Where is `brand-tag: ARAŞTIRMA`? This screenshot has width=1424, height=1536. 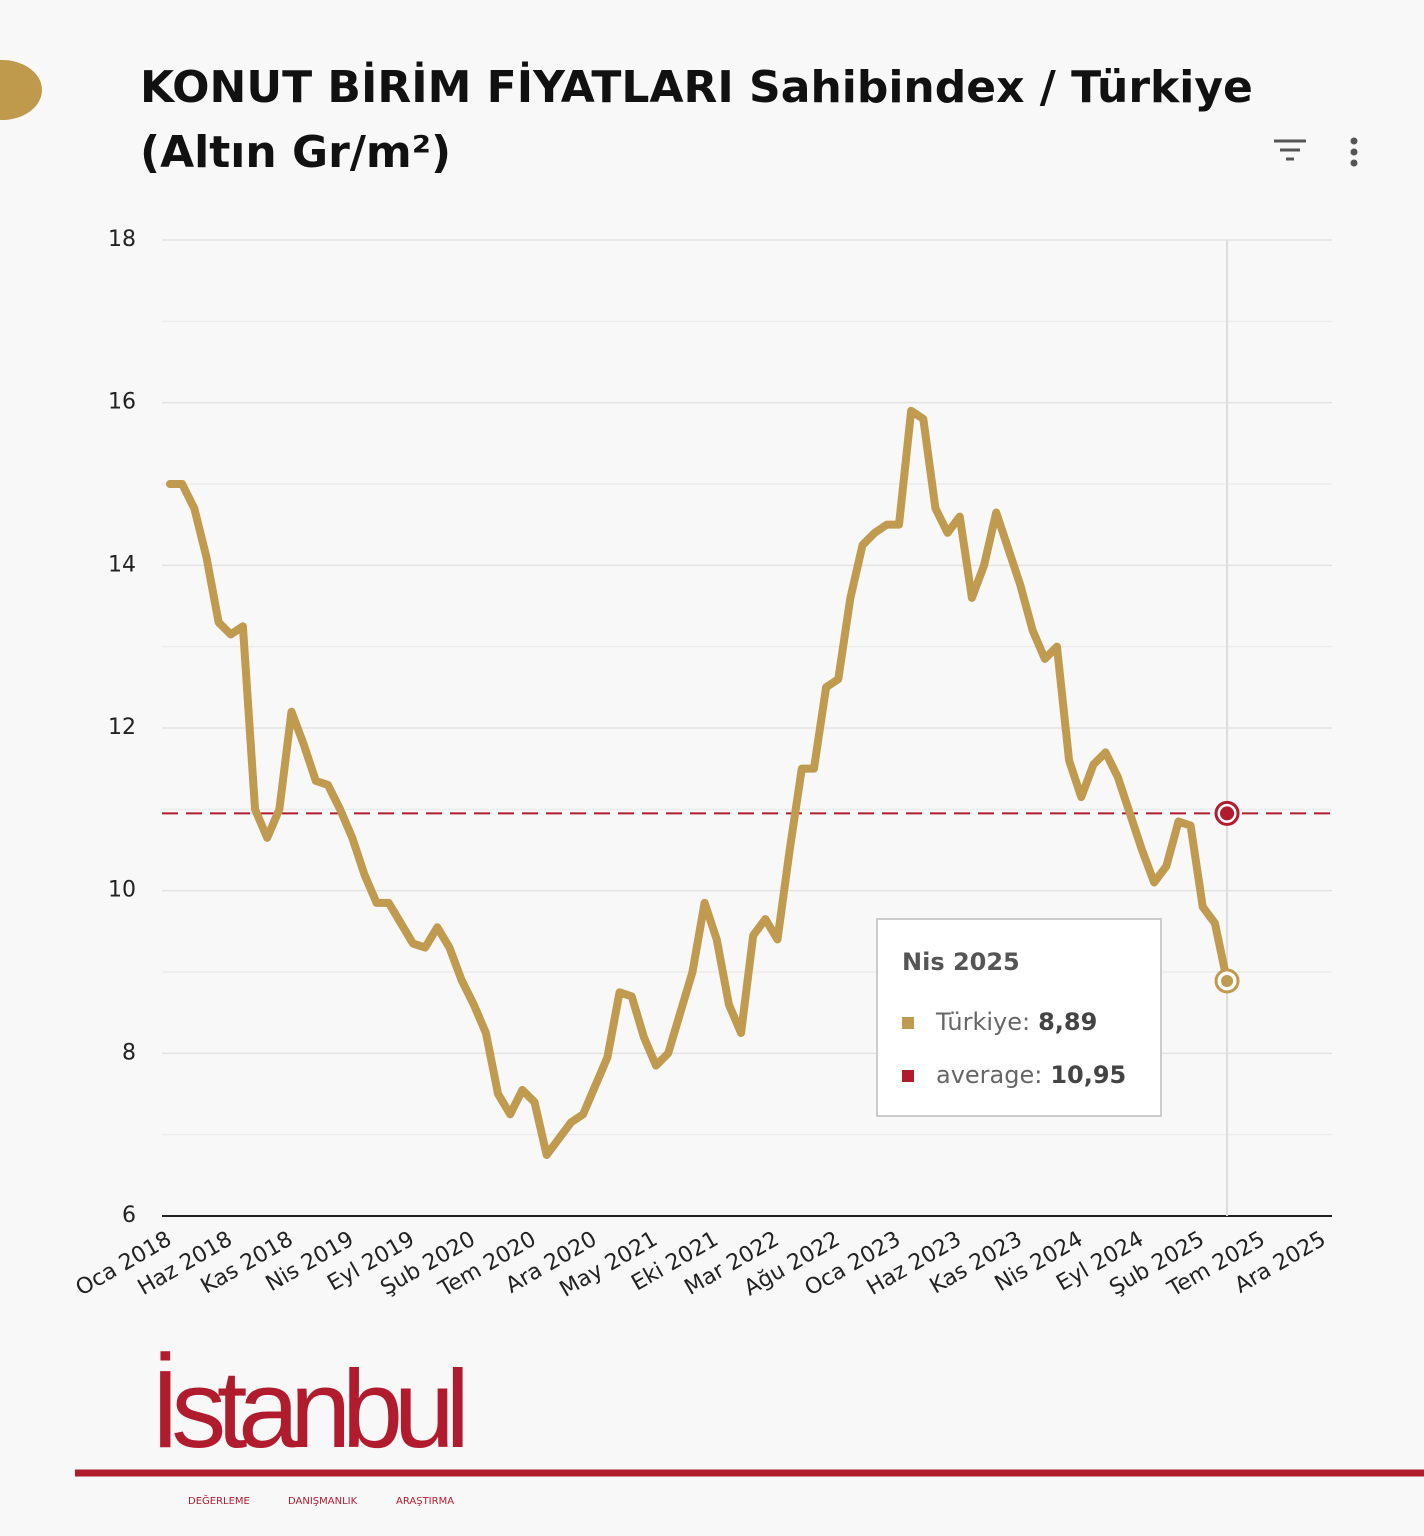
brand-tag: ARAŞTIRMA is located at coordinates (425, 1501).